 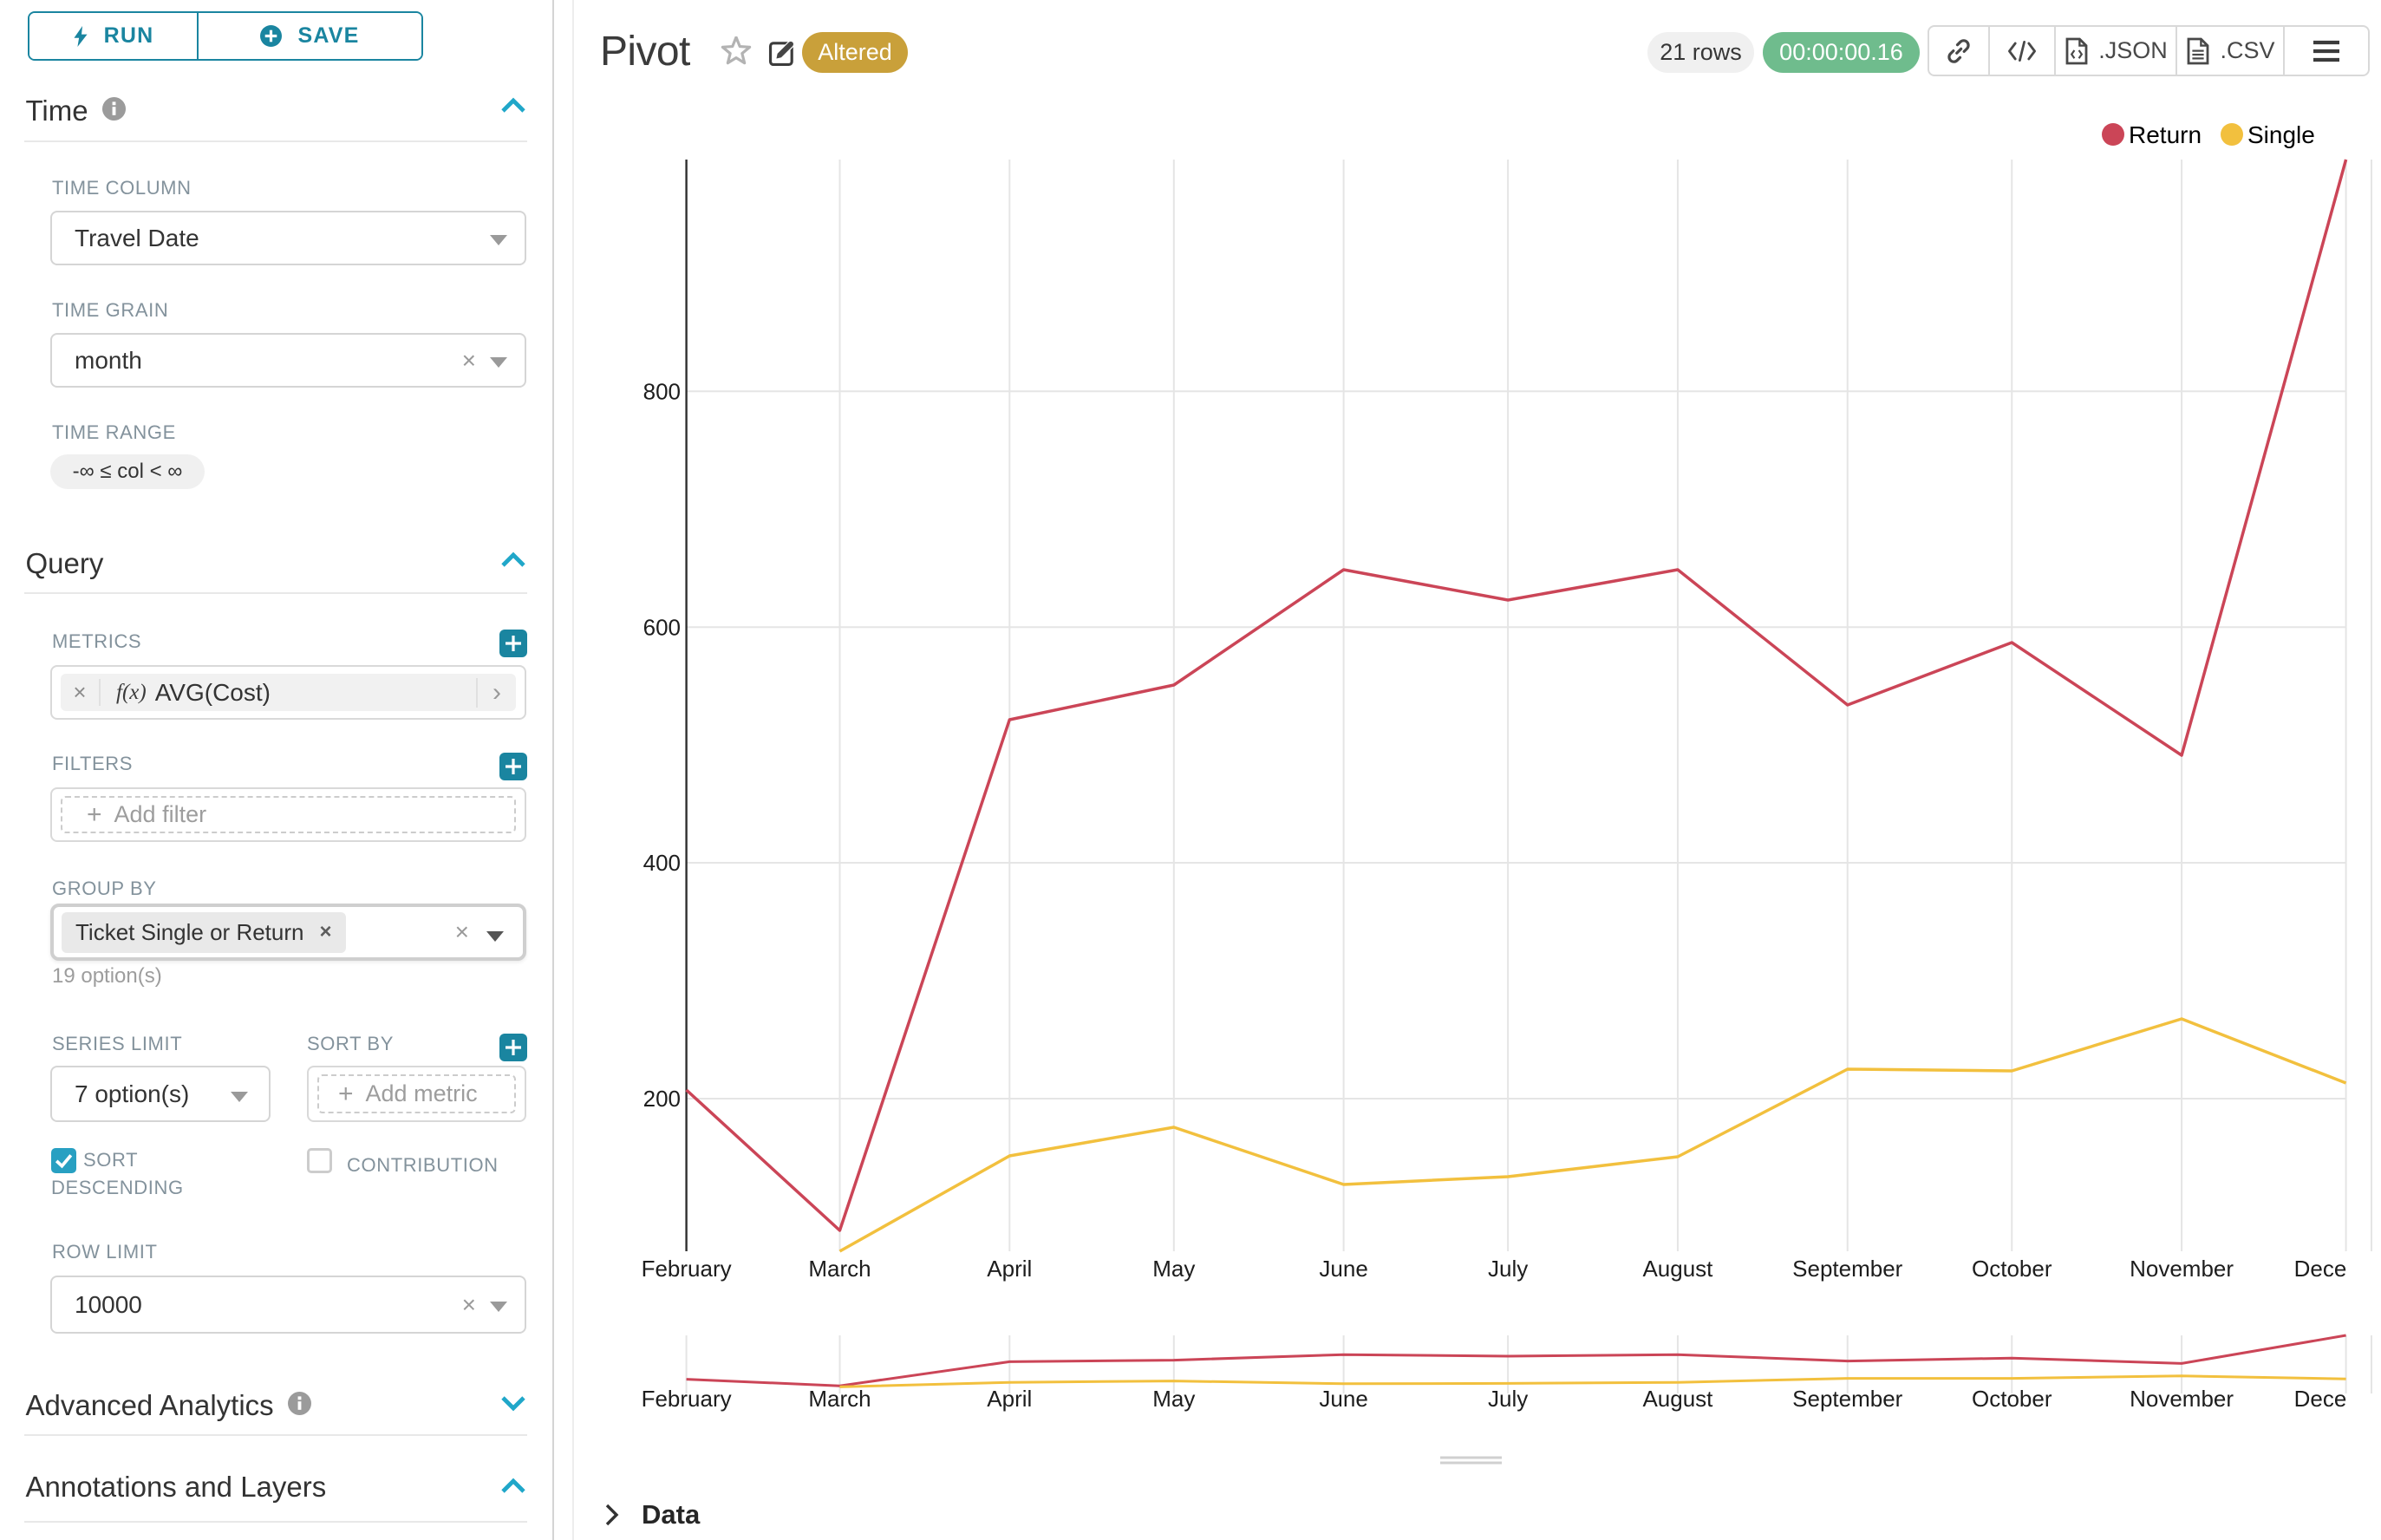 I want to click on svg-text: Single, so click(x=2281, y=134).